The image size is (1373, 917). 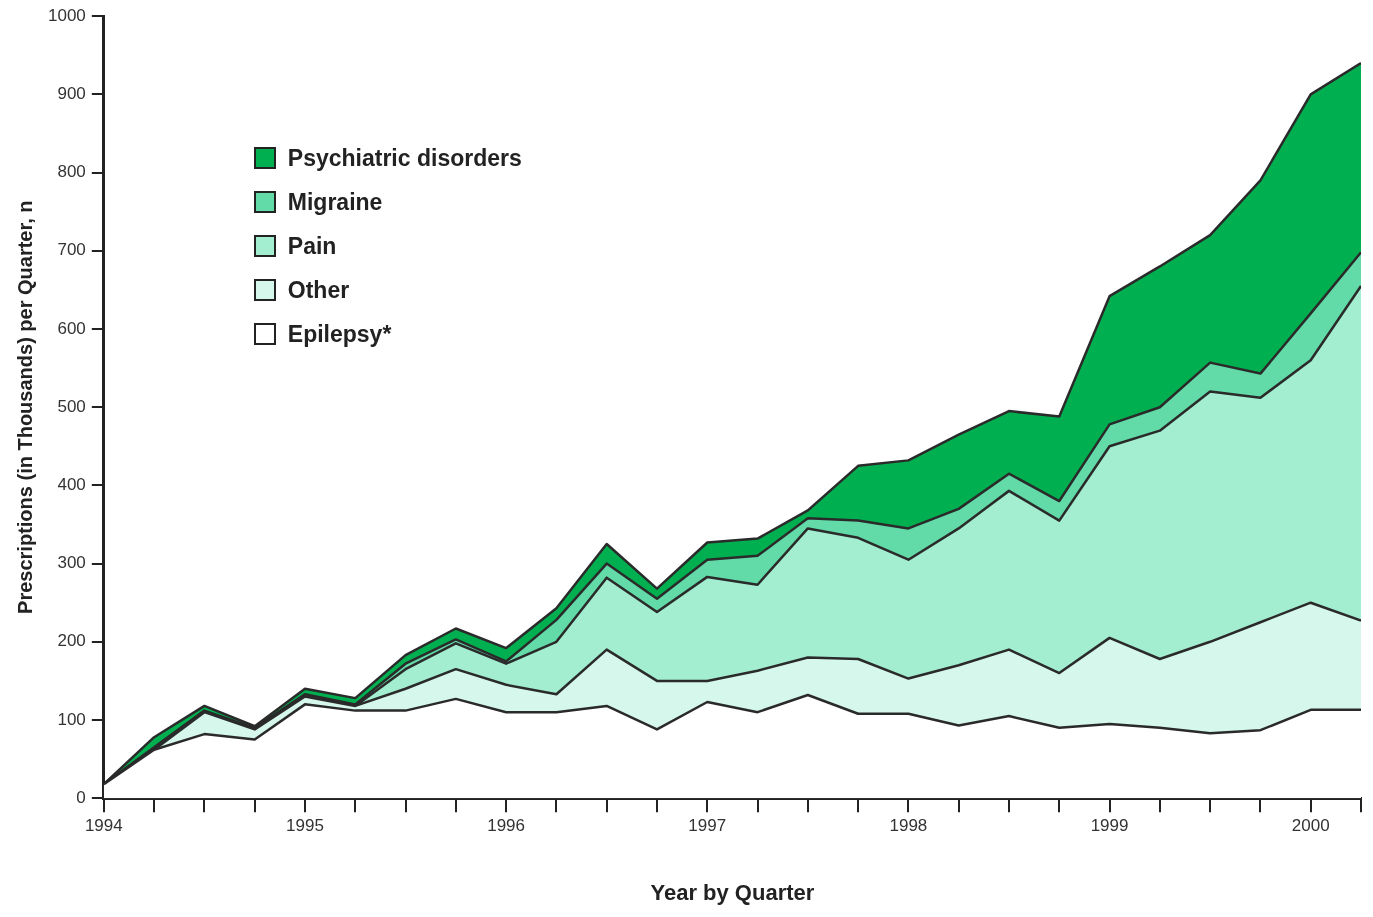 I want to click on x-tick-label: 1994, so click(x=103, y=826).